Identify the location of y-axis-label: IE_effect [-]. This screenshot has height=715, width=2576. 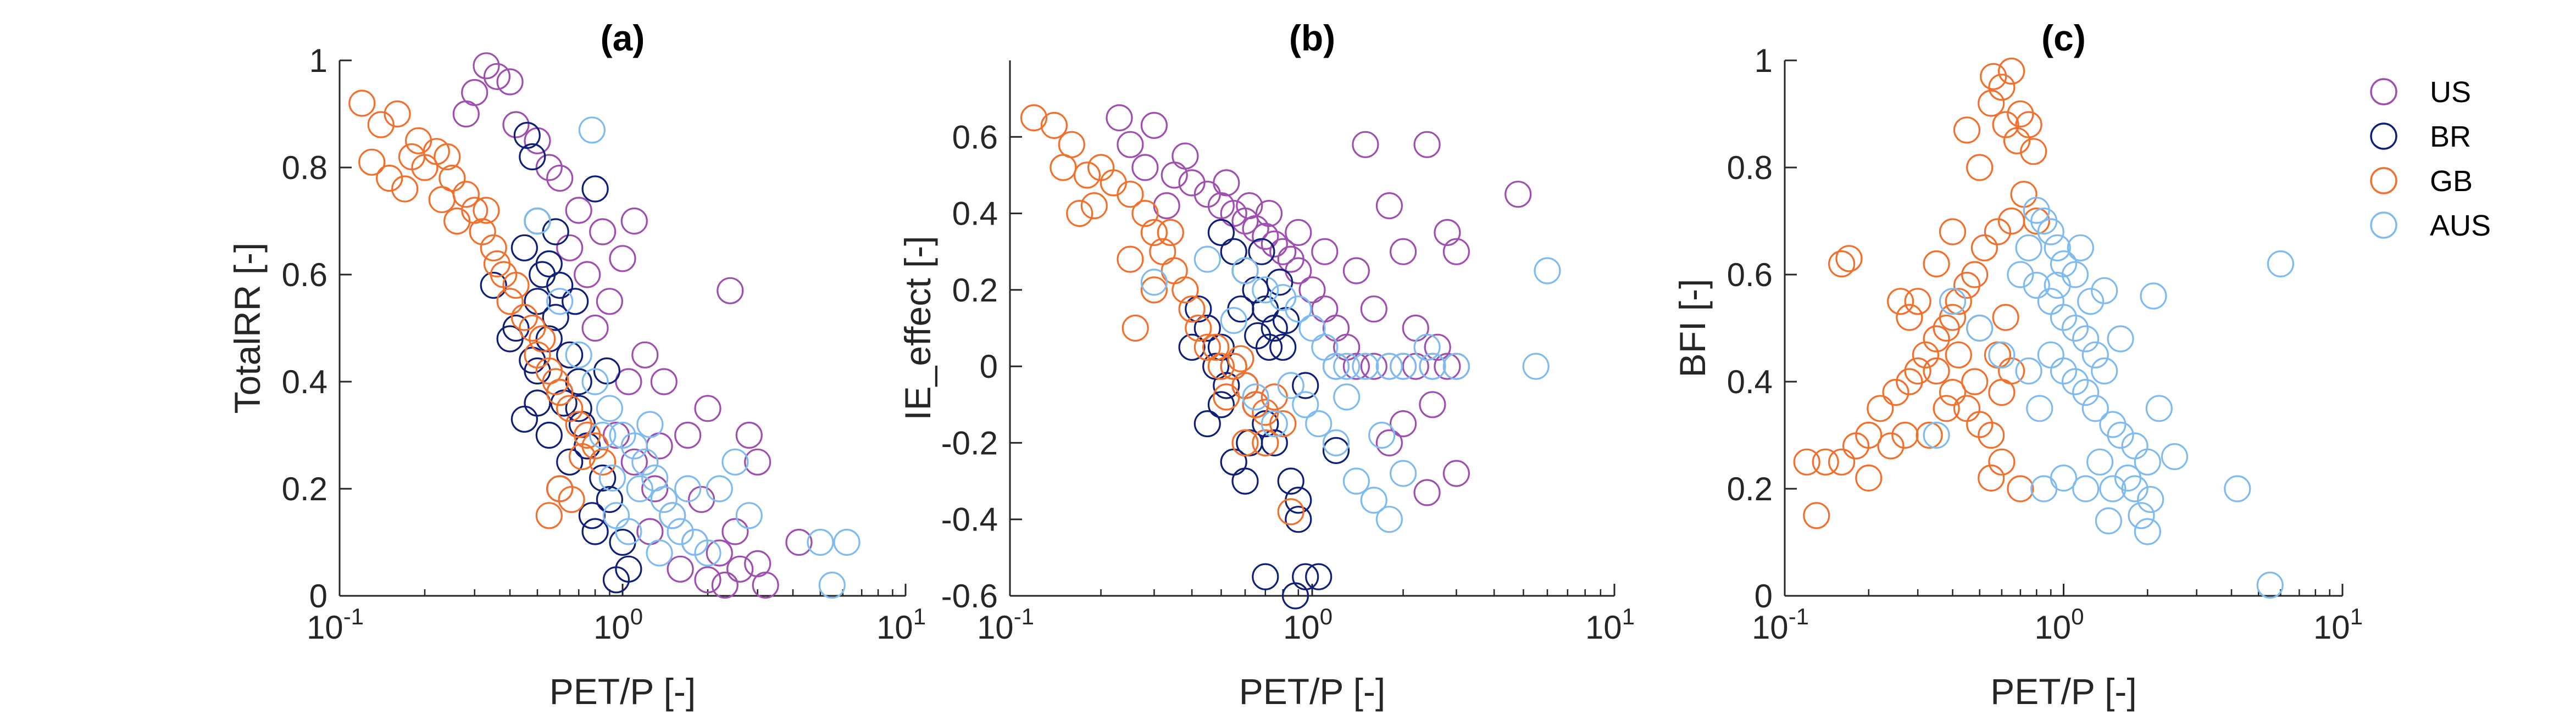
(917, 328).